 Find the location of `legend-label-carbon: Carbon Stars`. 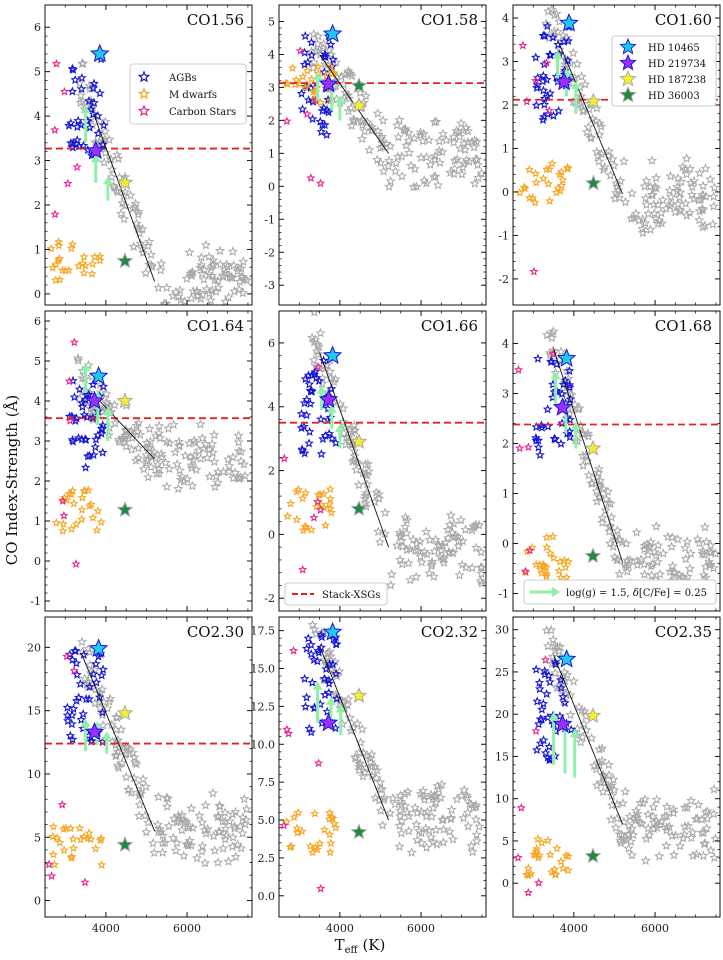

legend-label-carbon: Carbon Stars is located at coordinates (202, 112).